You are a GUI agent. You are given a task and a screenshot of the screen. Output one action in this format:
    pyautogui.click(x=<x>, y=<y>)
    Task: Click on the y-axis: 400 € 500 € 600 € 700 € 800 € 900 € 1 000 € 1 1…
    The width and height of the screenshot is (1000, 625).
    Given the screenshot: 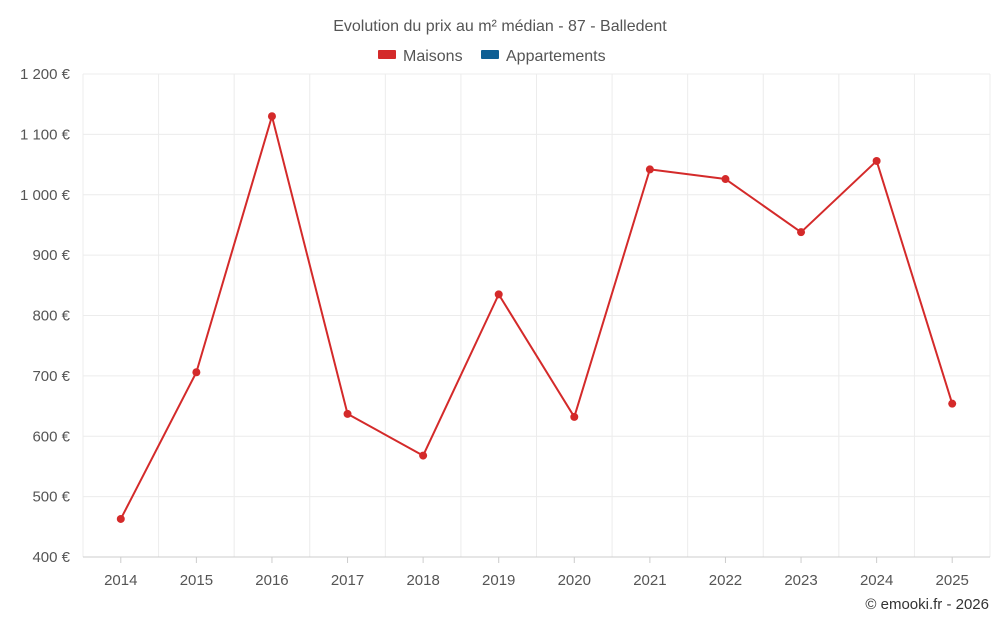 What is the action you would take?
    pyautogui.click(x=45, y=316)
    